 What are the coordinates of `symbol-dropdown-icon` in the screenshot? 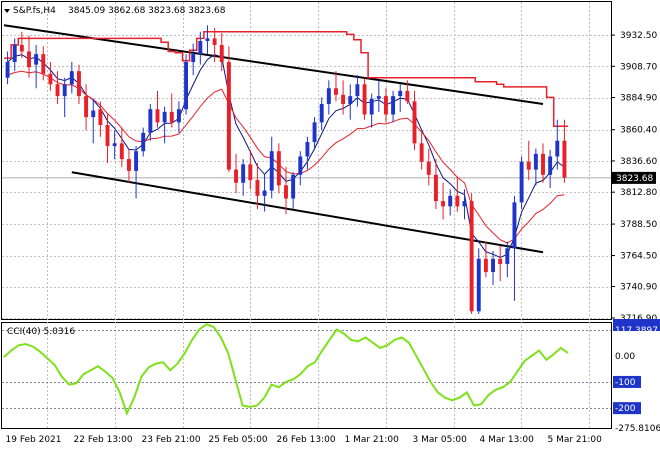 It's located at (7, 11).